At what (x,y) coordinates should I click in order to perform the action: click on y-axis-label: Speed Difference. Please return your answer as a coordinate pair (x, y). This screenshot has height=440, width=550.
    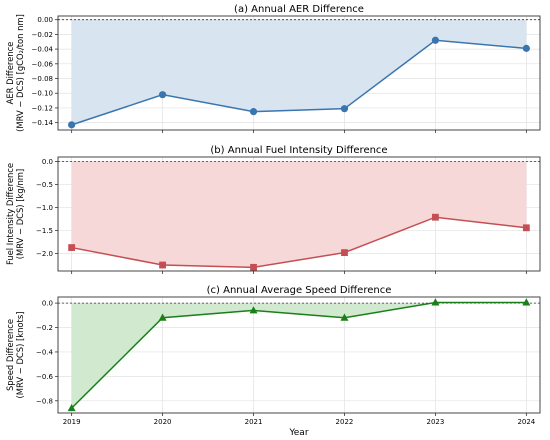
    Looking at the image, I should click on (10, 355).